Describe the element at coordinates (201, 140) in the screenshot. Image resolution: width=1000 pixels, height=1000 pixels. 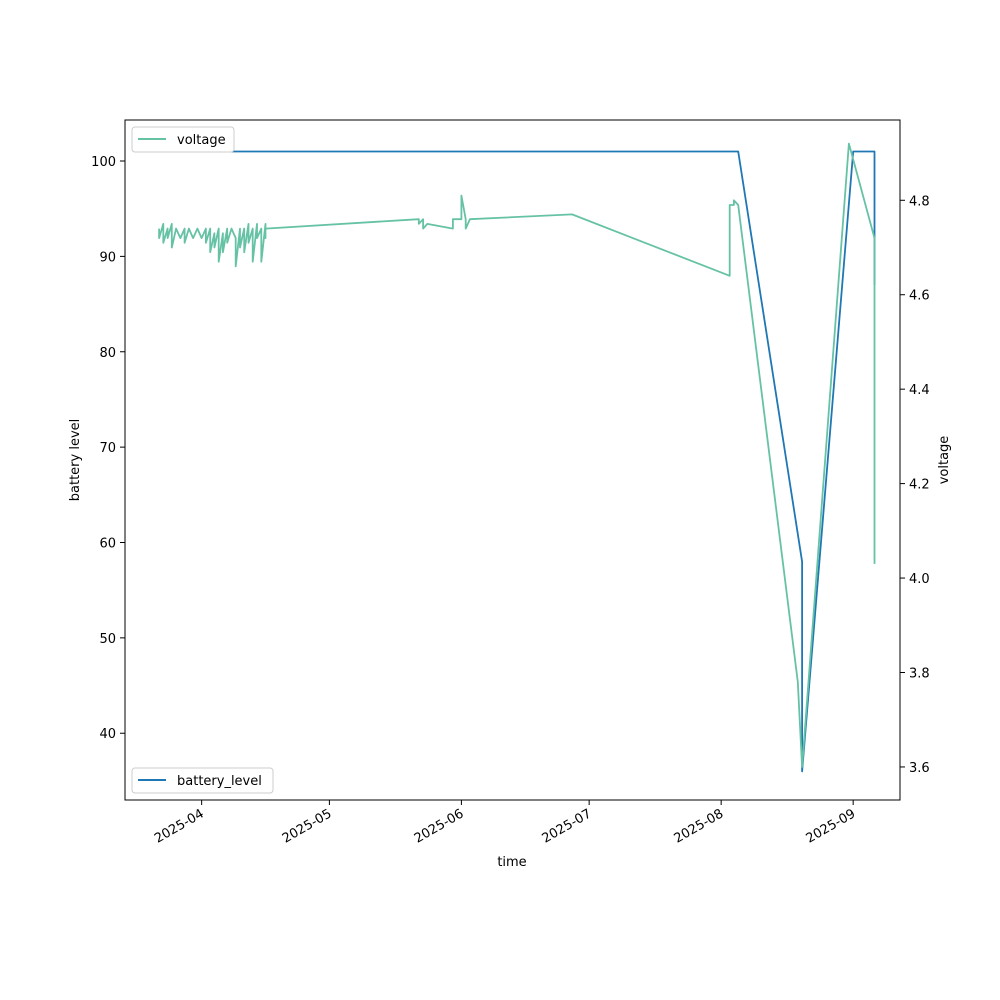
I see `legend-voltage-label: voltage` at that location.